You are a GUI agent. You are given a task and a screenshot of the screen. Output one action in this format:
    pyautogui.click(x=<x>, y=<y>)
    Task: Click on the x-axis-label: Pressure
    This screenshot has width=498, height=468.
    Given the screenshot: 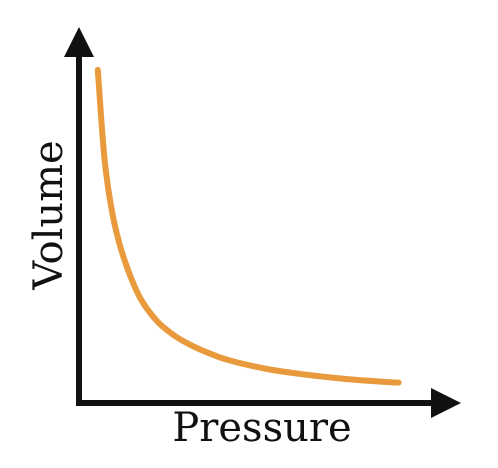 What is the action you would take?
    pyautogui.click(x=261, y=428)
    